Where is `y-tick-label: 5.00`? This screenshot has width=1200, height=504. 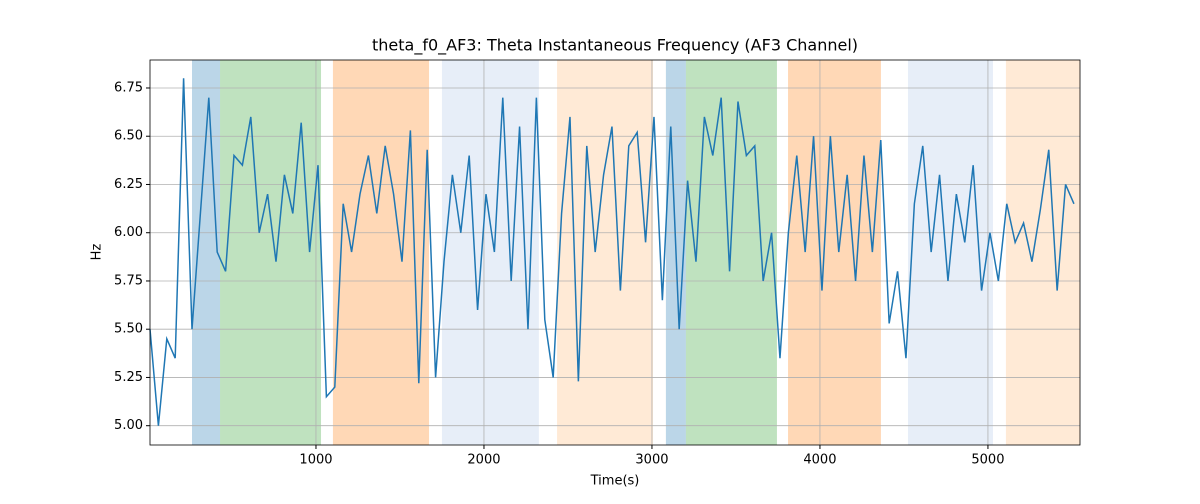
y-tick-label: 5.00 is located at coordinates (128, 425).